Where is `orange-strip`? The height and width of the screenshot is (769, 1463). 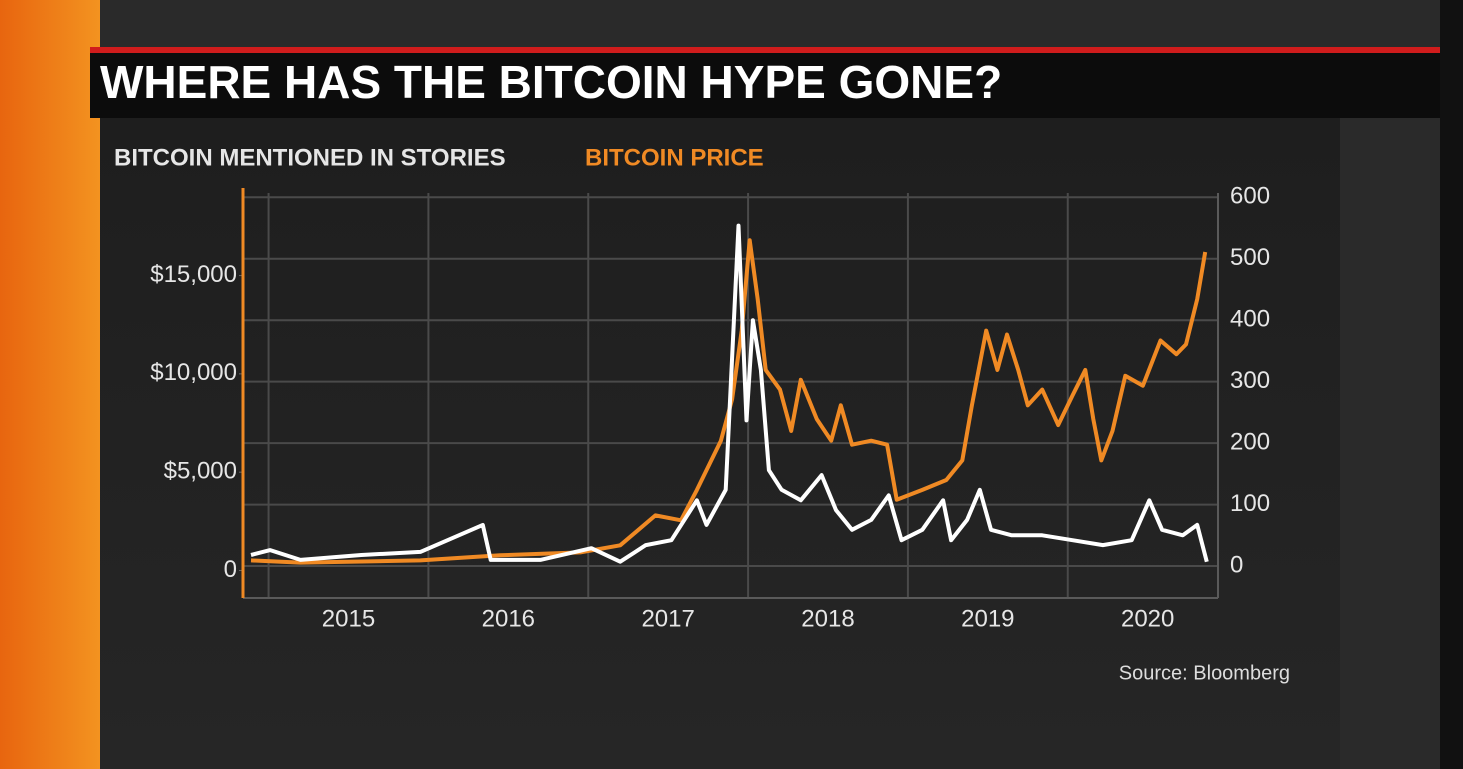
orange-strip is located at coordinates (50, 384).